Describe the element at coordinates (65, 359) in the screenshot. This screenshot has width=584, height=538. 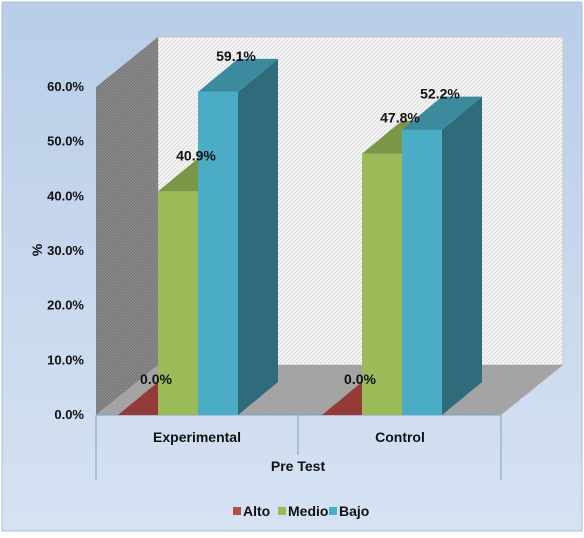
I see `y-tick-label: 10.0%` at that location.